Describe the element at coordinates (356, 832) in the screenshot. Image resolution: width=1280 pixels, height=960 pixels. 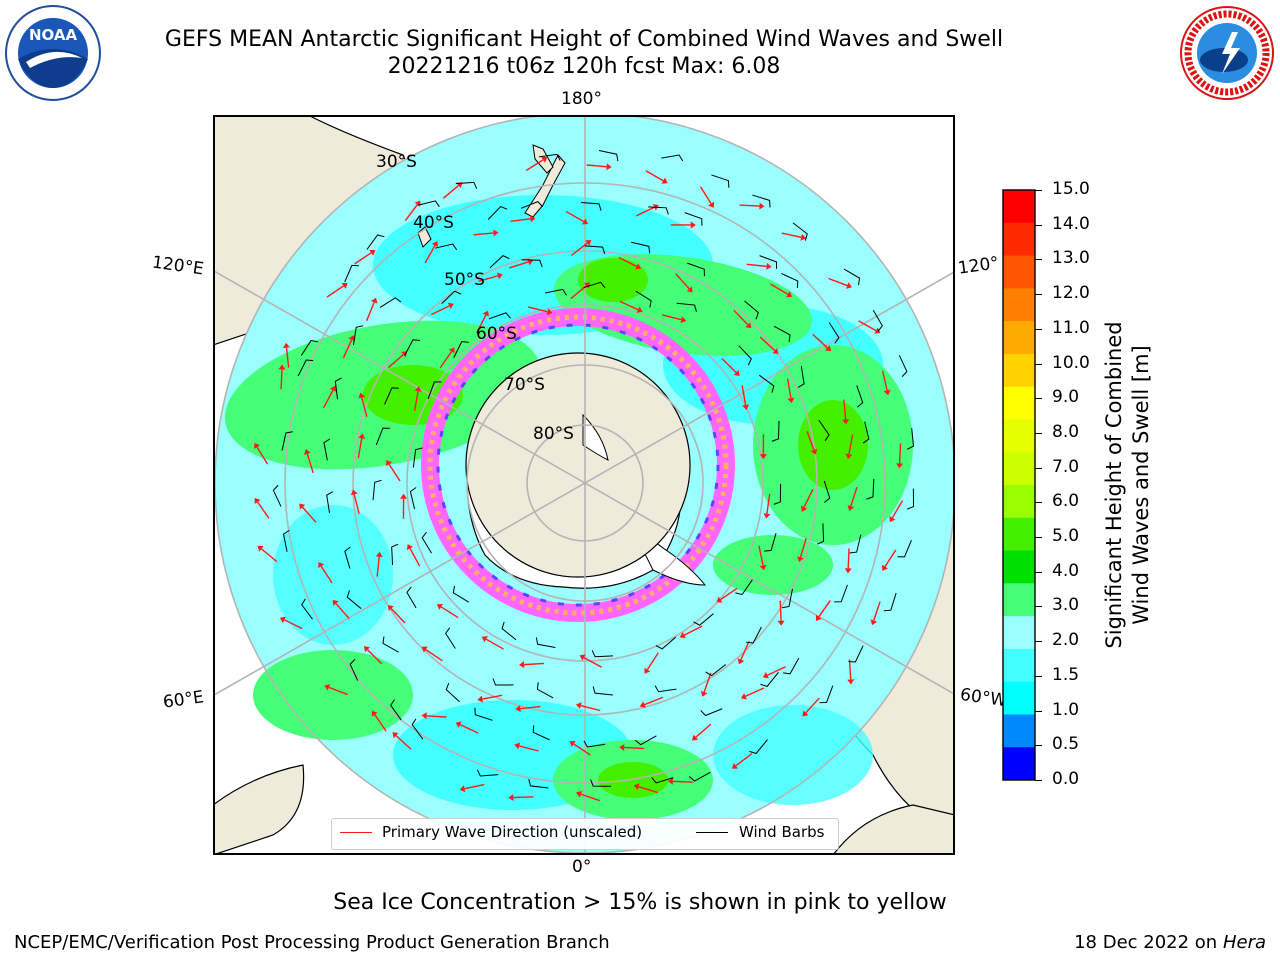
I see `legend-wave-line` at that location.